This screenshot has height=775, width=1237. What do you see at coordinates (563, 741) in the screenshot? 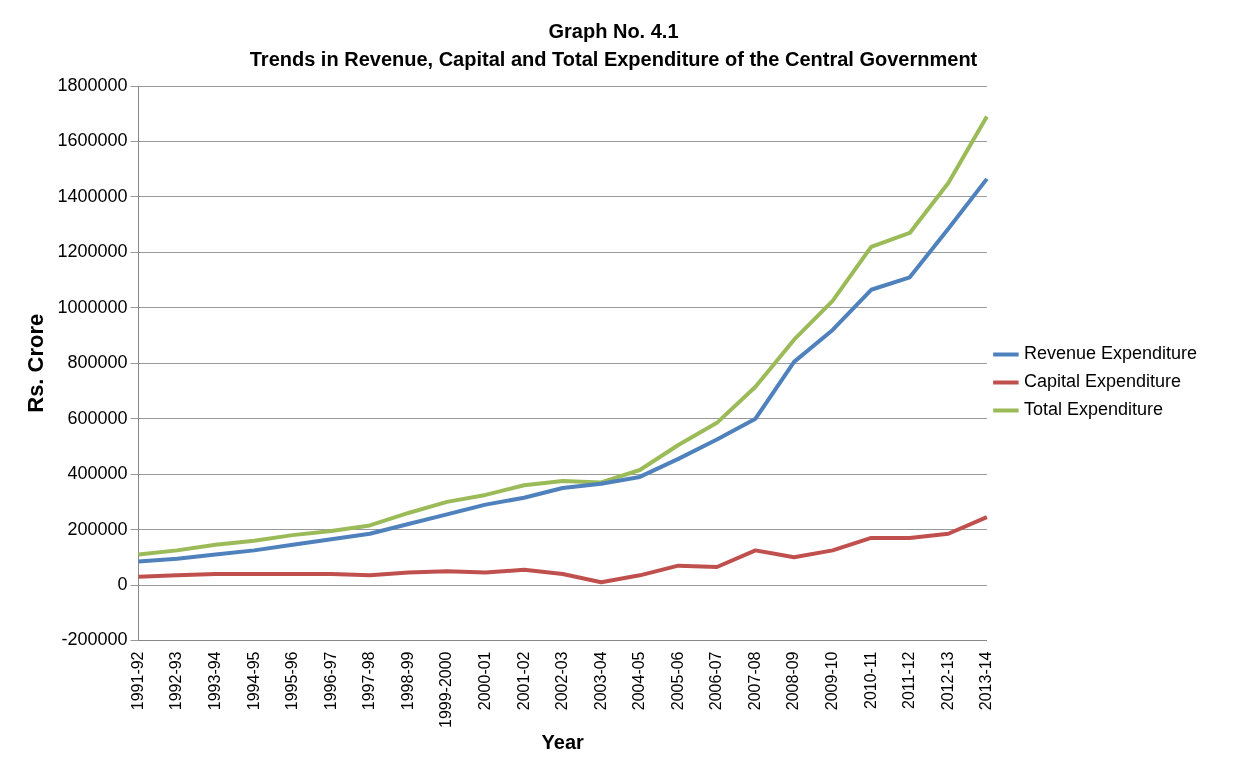
I see `x-axis-title: Year` at bounding box center [563, 741].